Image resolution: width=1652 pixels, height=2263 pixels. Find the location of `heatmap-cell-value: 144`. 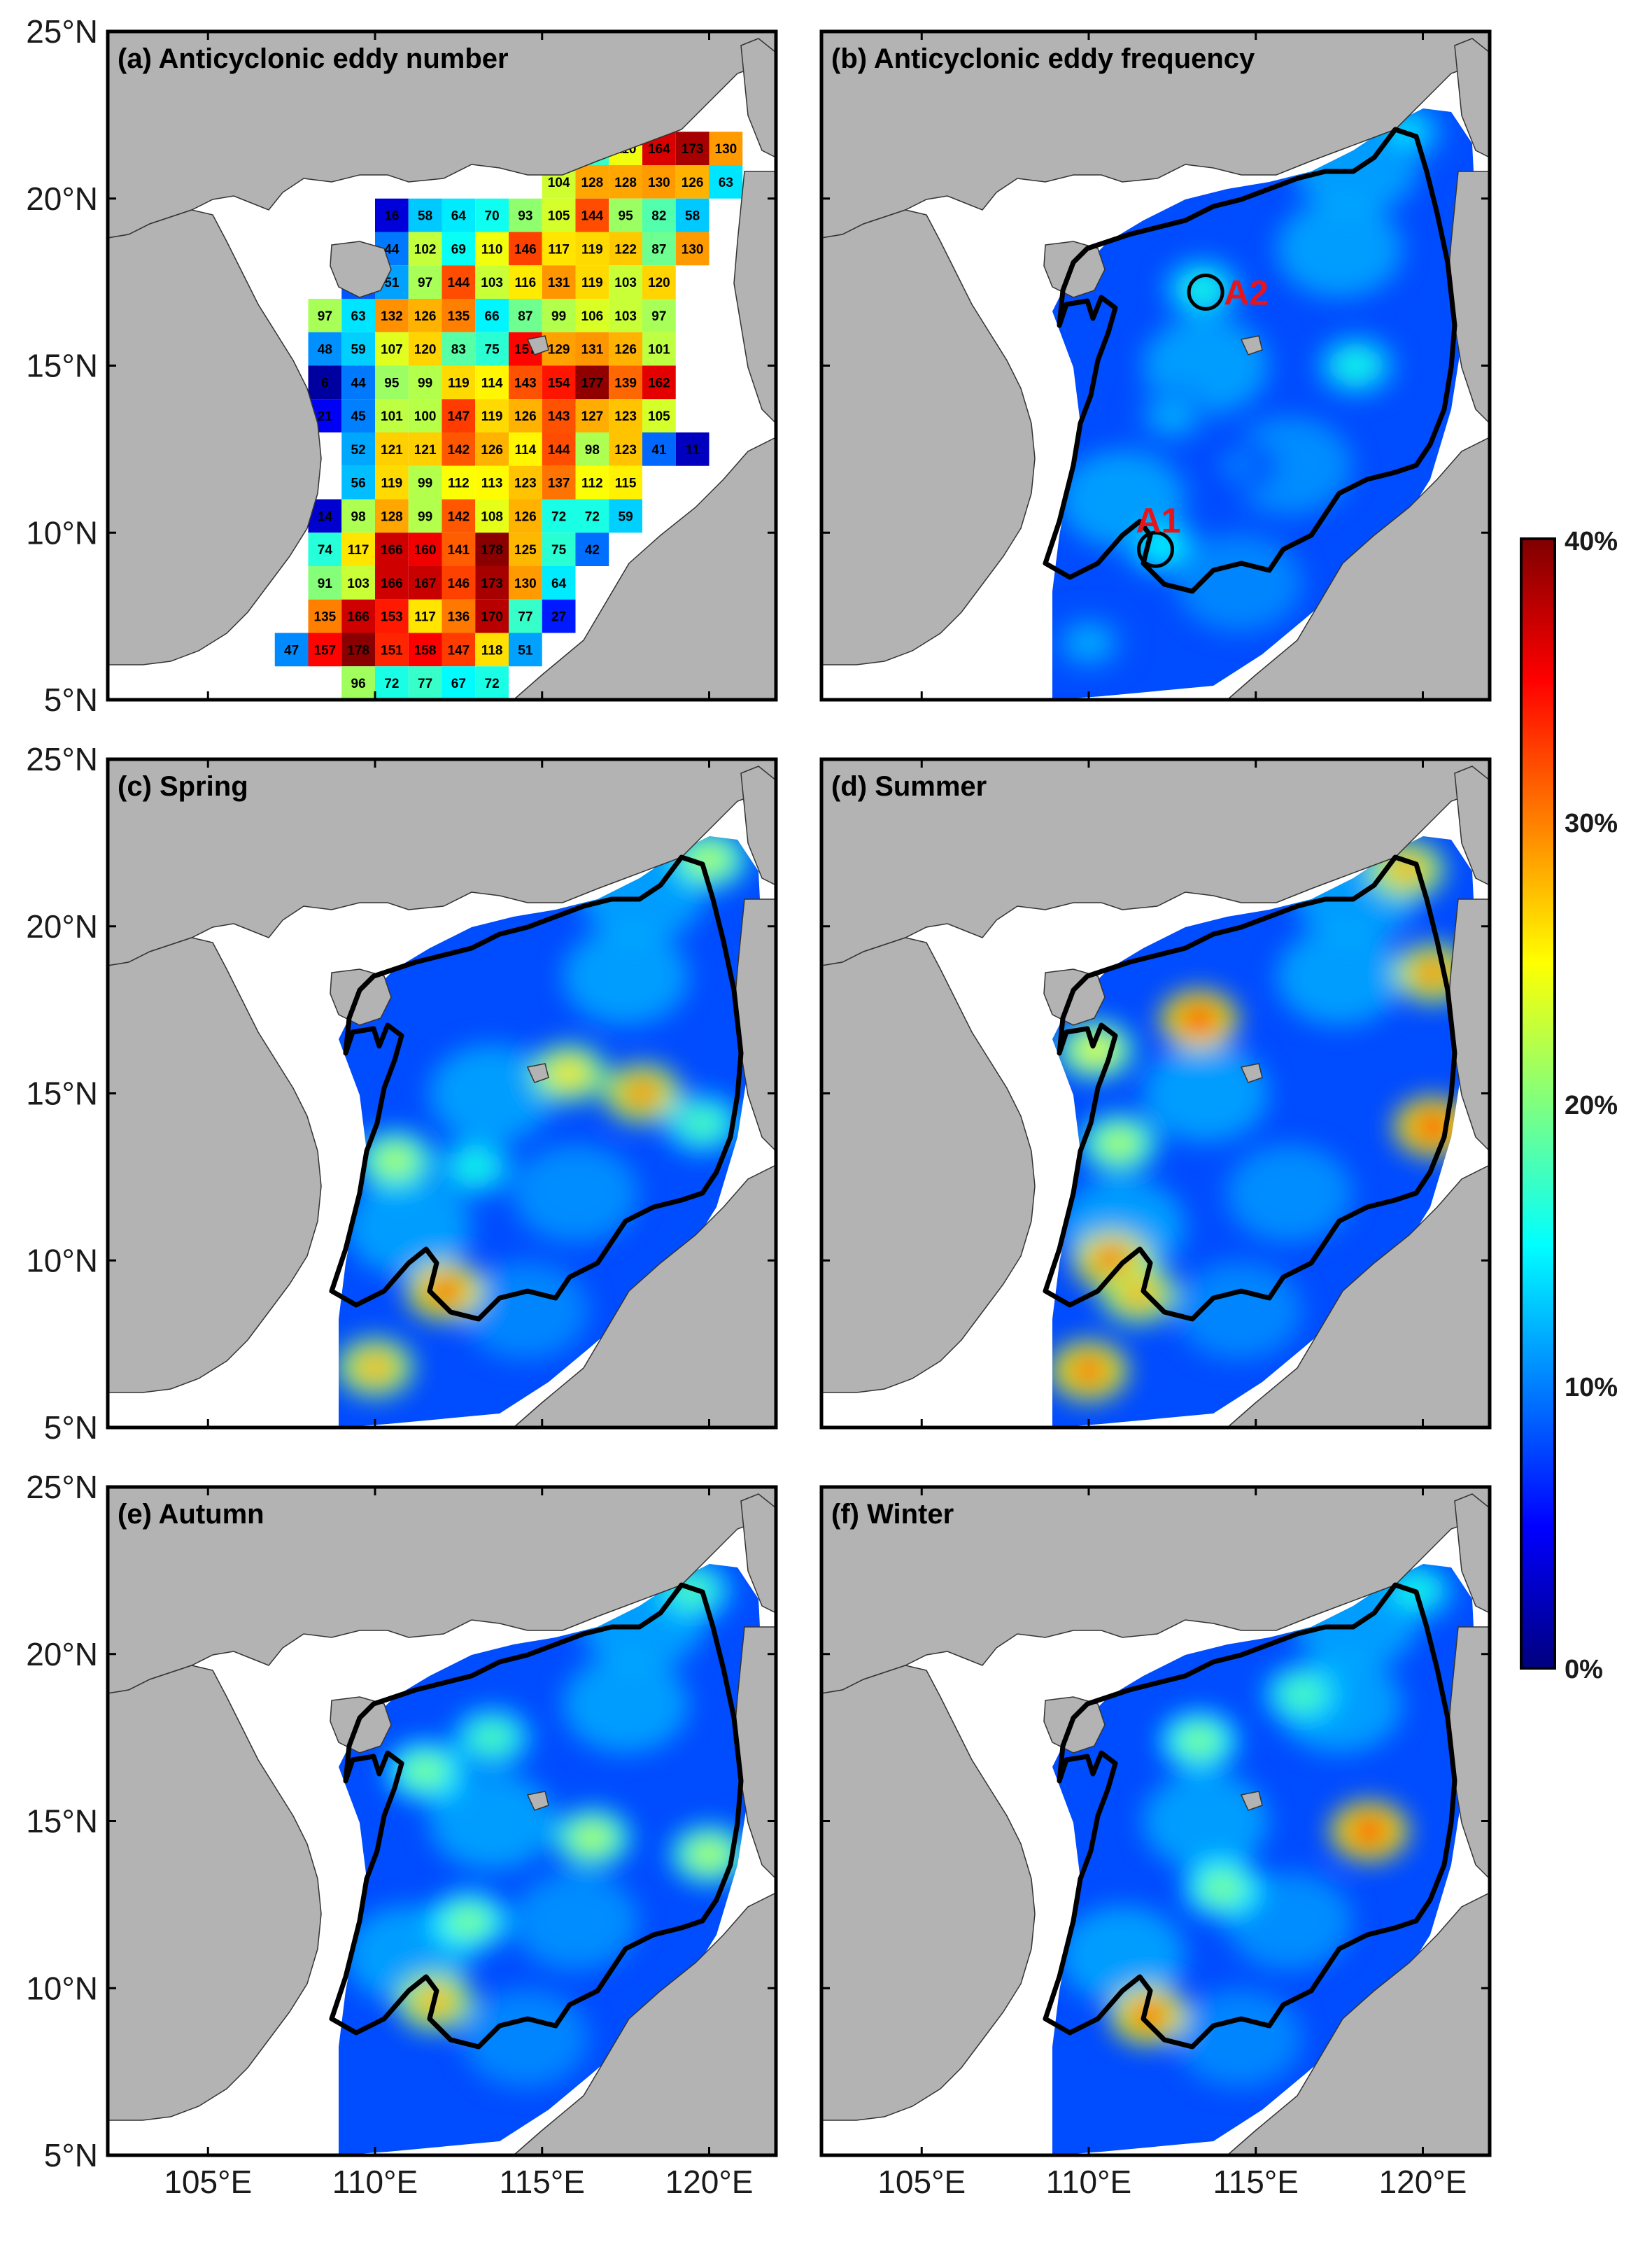

heatmap-cell-value: 144 is located at coordinates (592, 216).